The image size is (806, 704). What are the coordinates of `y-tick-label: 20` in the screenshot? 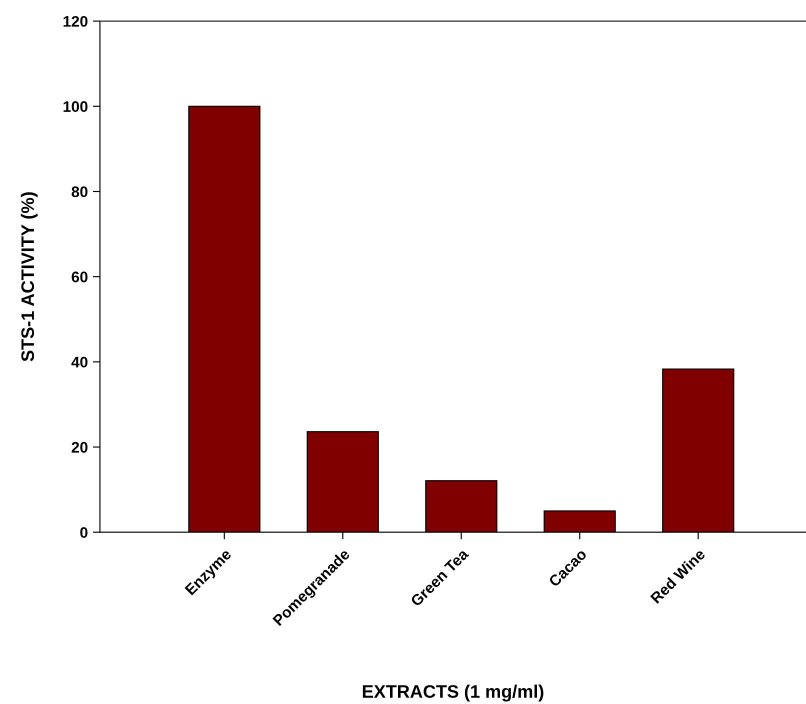 It's located at (80, 447).